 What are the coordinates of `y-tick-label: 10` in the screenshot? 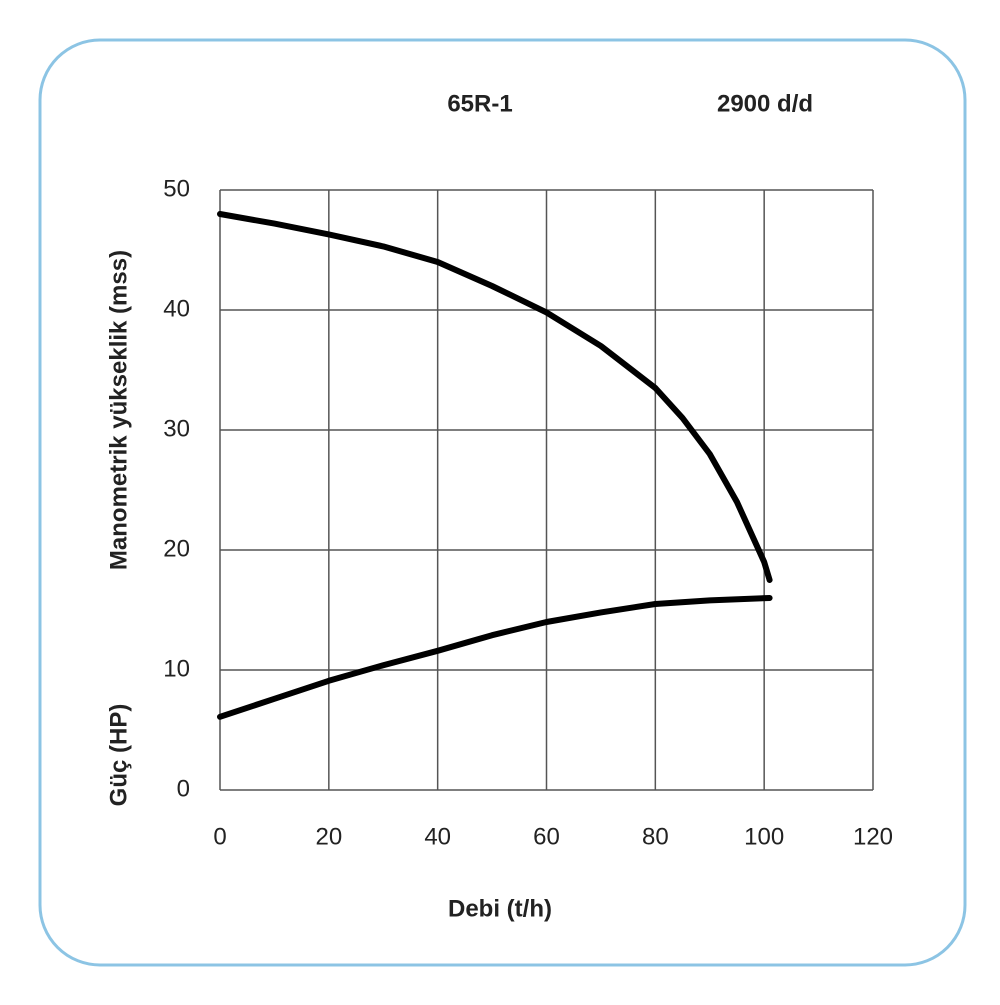 It's located at (176, 668).